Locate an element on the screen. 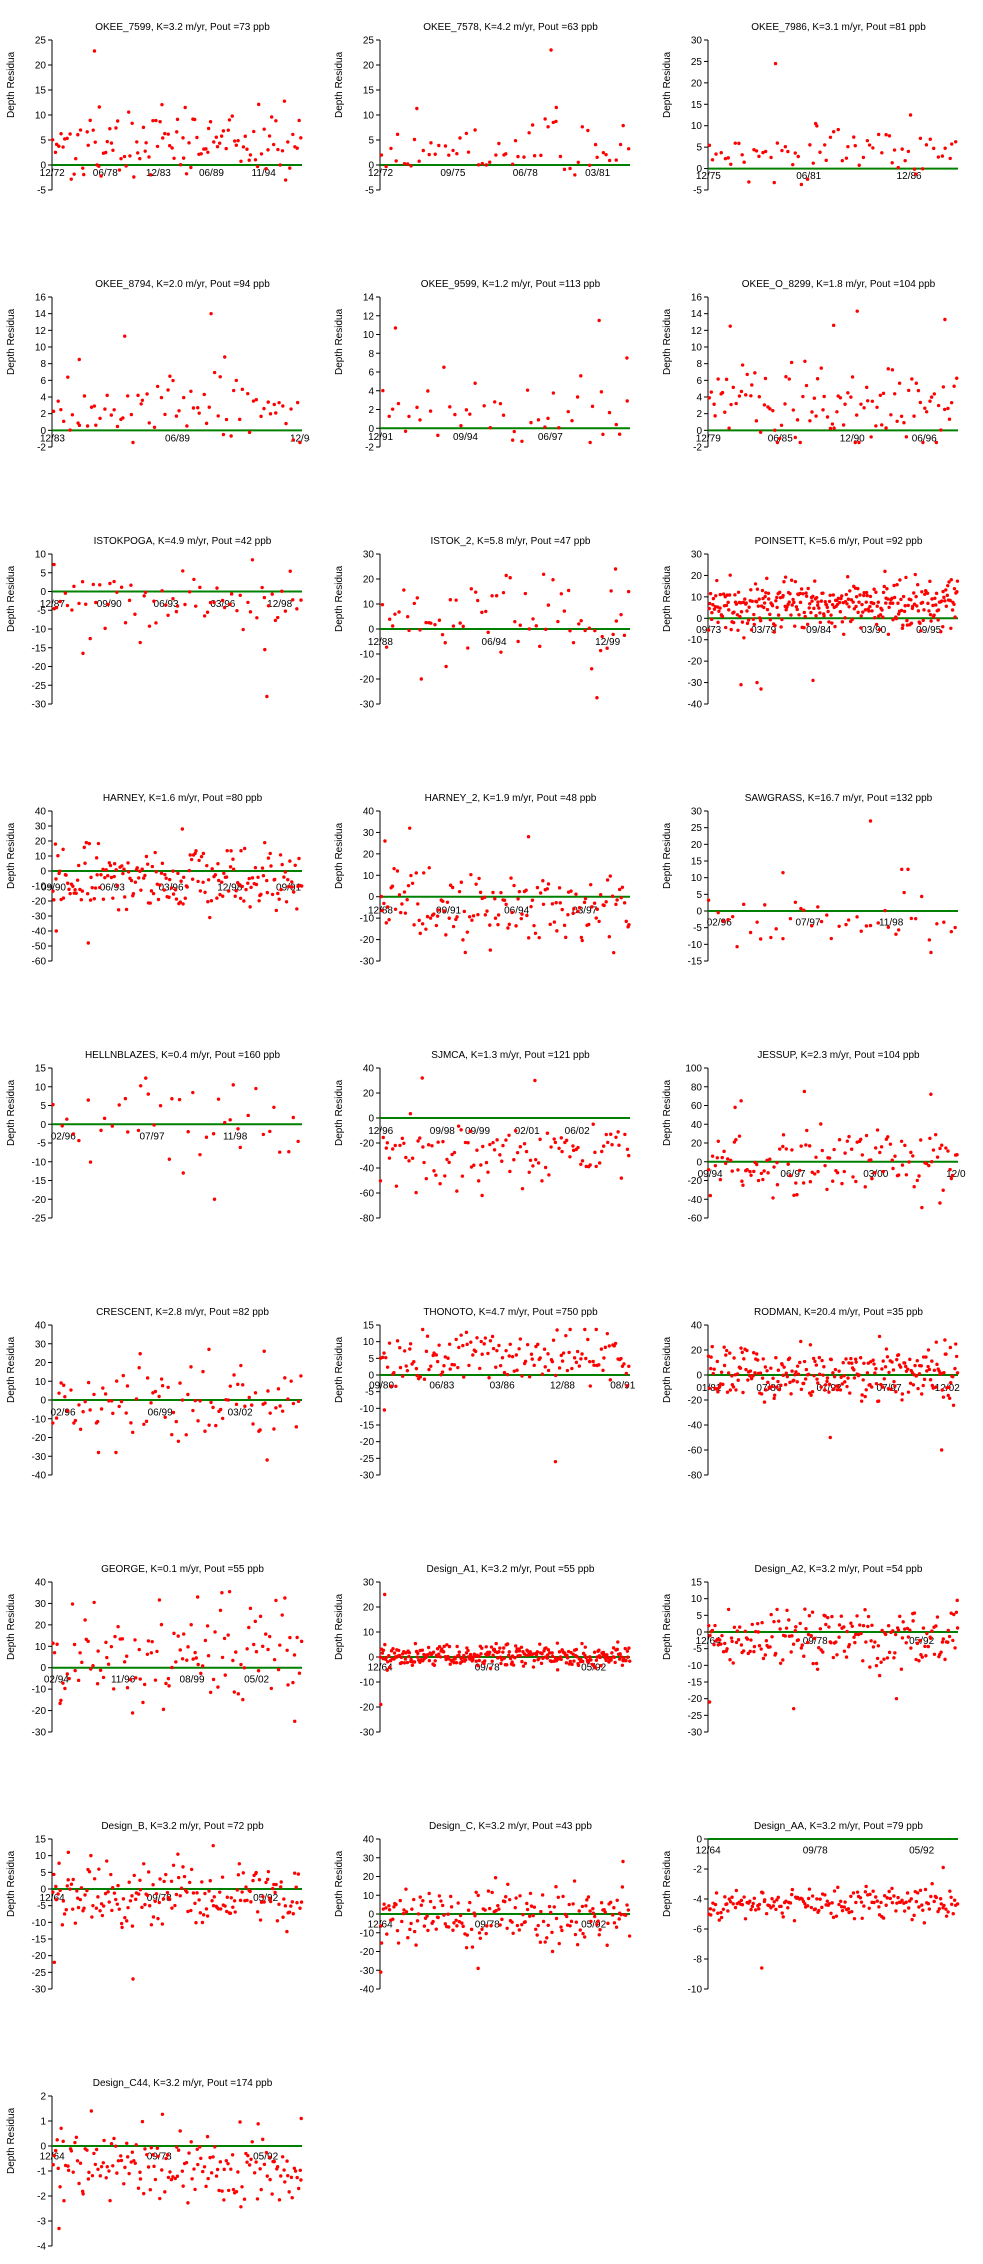  y-tick-label: 12 is located at coordinates (697, 331).